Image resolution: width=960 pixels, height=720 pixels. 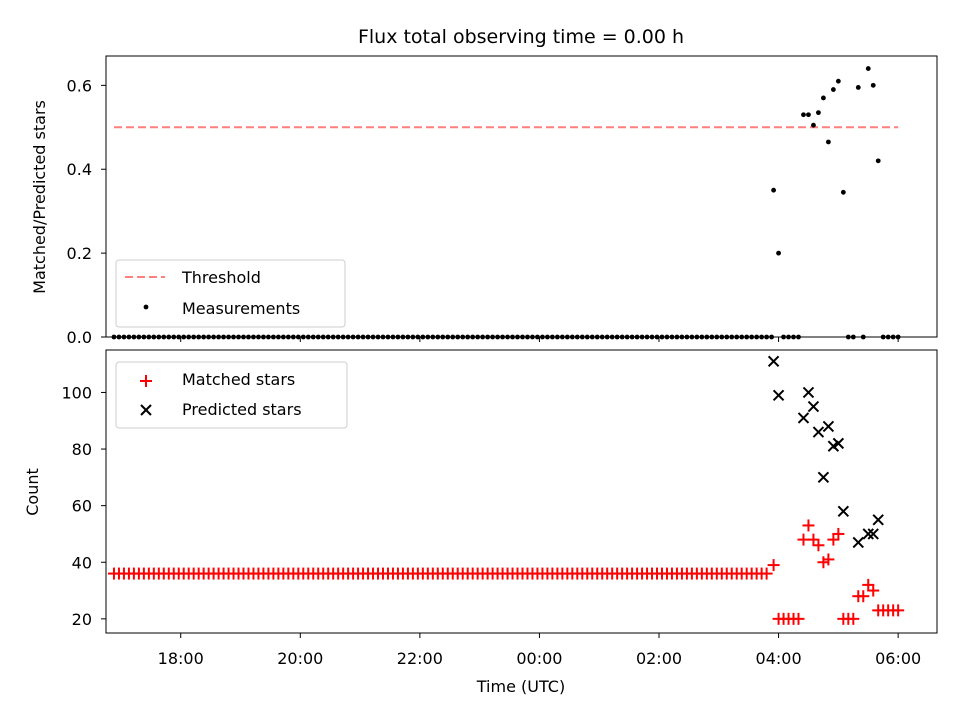 What do you see at coordinates (221, 277) in the screenshot?
I see `legend-threshold-label: Threshold` at bounding box center [221, 277].